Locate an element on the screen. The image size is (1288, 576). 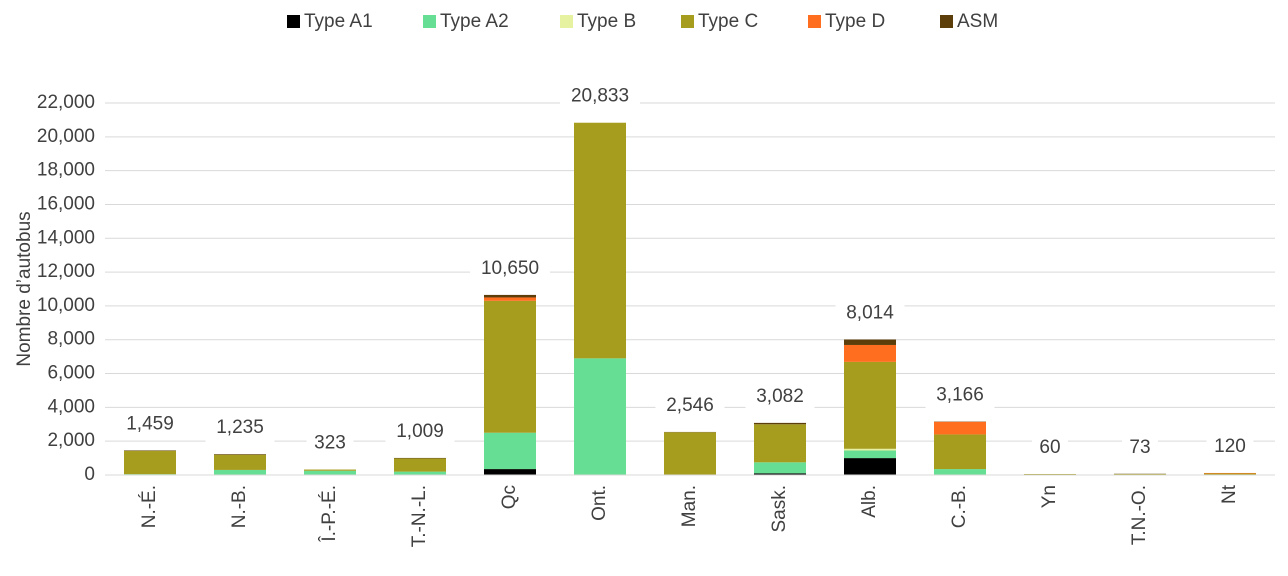
y-tick-label: 20,000 is located at coordinates (66, 136).